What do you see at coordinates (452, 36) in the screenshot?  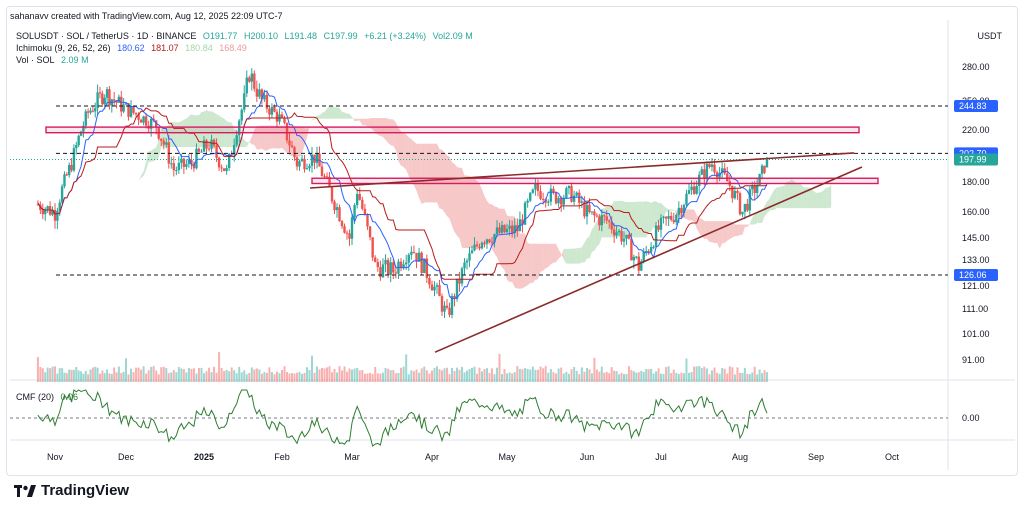 I see `volume-readout: Vol2.09 M` at bounding box center [452, 36].